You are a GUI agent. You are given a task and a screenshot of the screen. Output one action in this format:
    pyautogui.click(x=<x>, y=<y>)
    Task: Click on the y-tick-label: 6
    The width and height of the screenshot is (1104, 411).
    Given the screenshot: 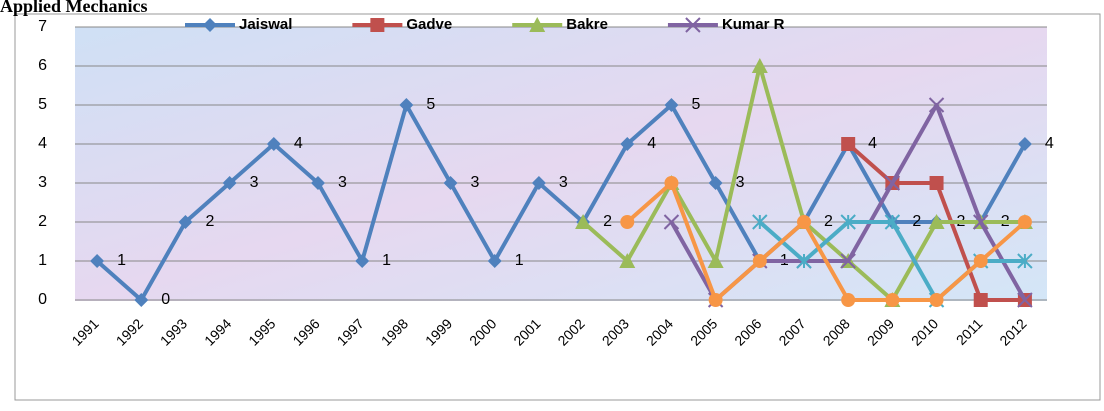 What is the action you would take?
    pyautogui.click(x=42, y=65)
    